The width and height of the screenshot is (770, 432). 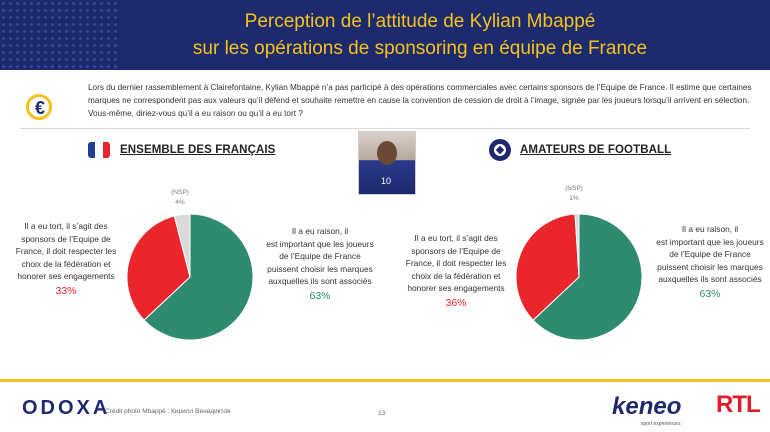 What do you see at coordinates (456, 263) in the screenshot?
I see `right-tort-line-3: France, il doit respecter les` at bounding box center [456, 263].